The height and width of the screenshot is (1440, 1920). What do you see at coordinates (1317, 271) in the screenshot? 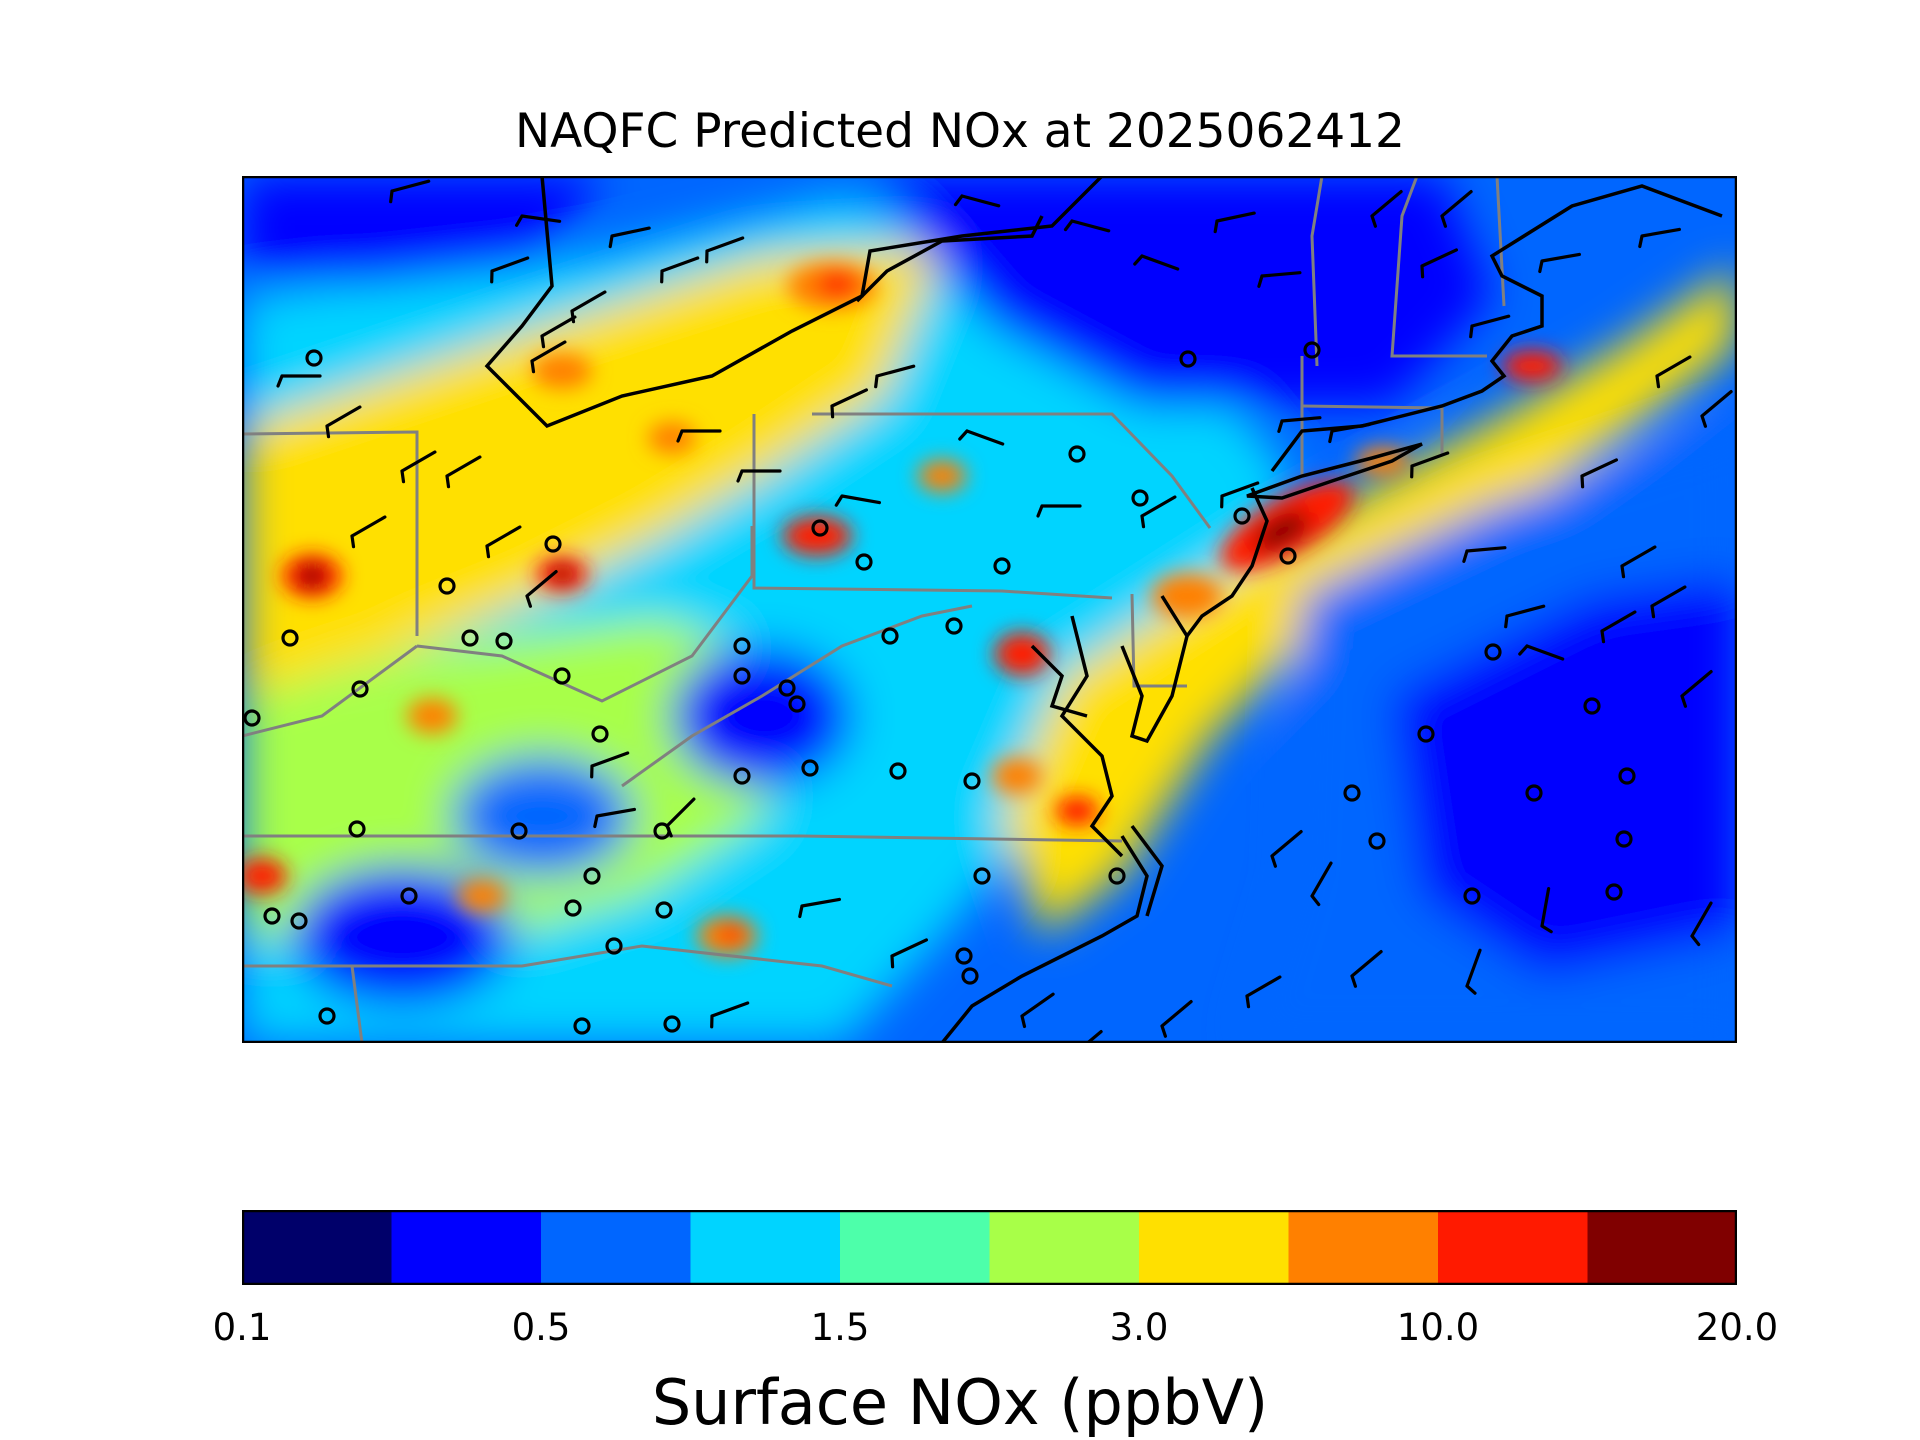
I see `state-boundary-ny-vt` at bounding box center [1317, 271].